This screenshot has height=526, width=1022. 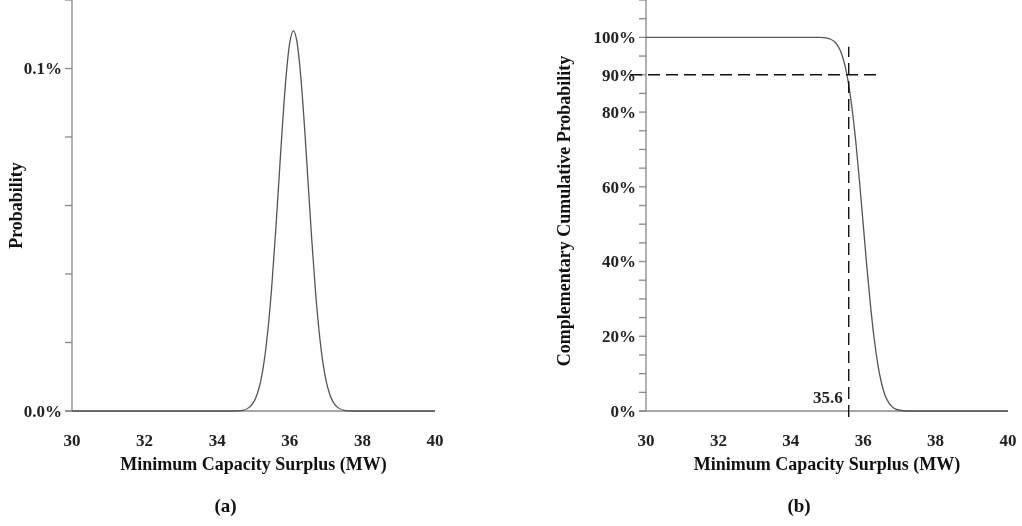 What do you see at coordinates (827, 397) in the screenshot?
I see `ref-line-label: 35.6` at bounding box center [827, 397].